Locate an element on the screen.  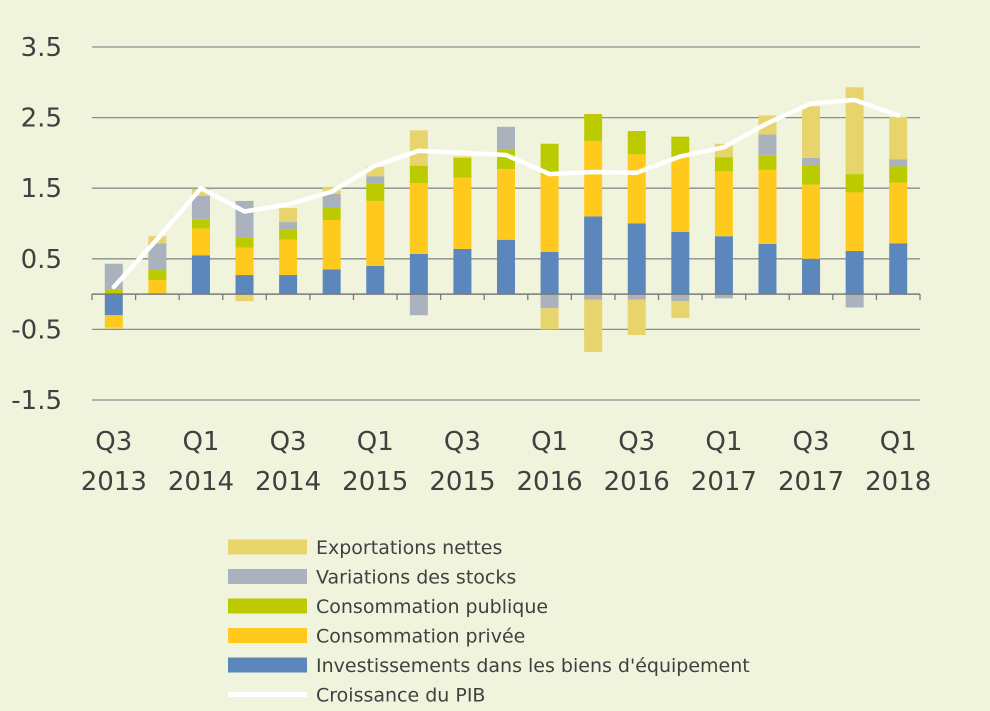
y-tick-label: 0.5 is located at coordinates (41, 260).